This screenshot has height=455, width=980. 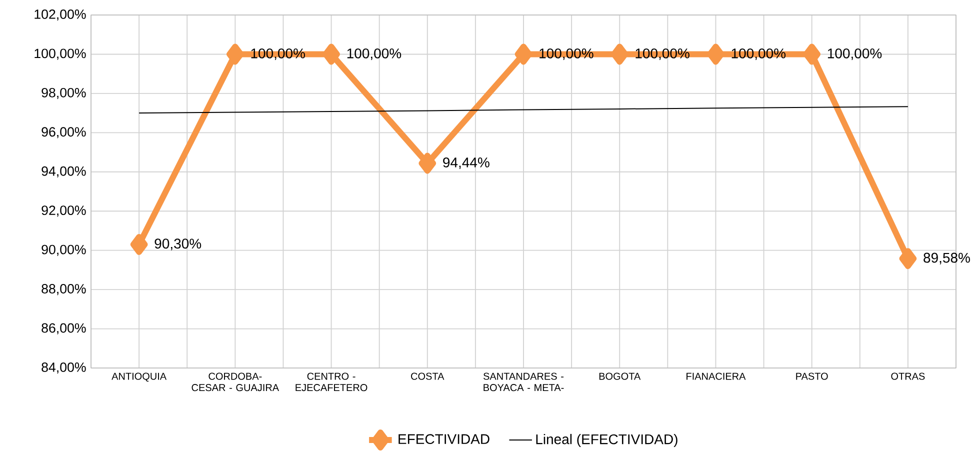 I want to click on x-tick-label: COSTA, so click(x=427, y=376).